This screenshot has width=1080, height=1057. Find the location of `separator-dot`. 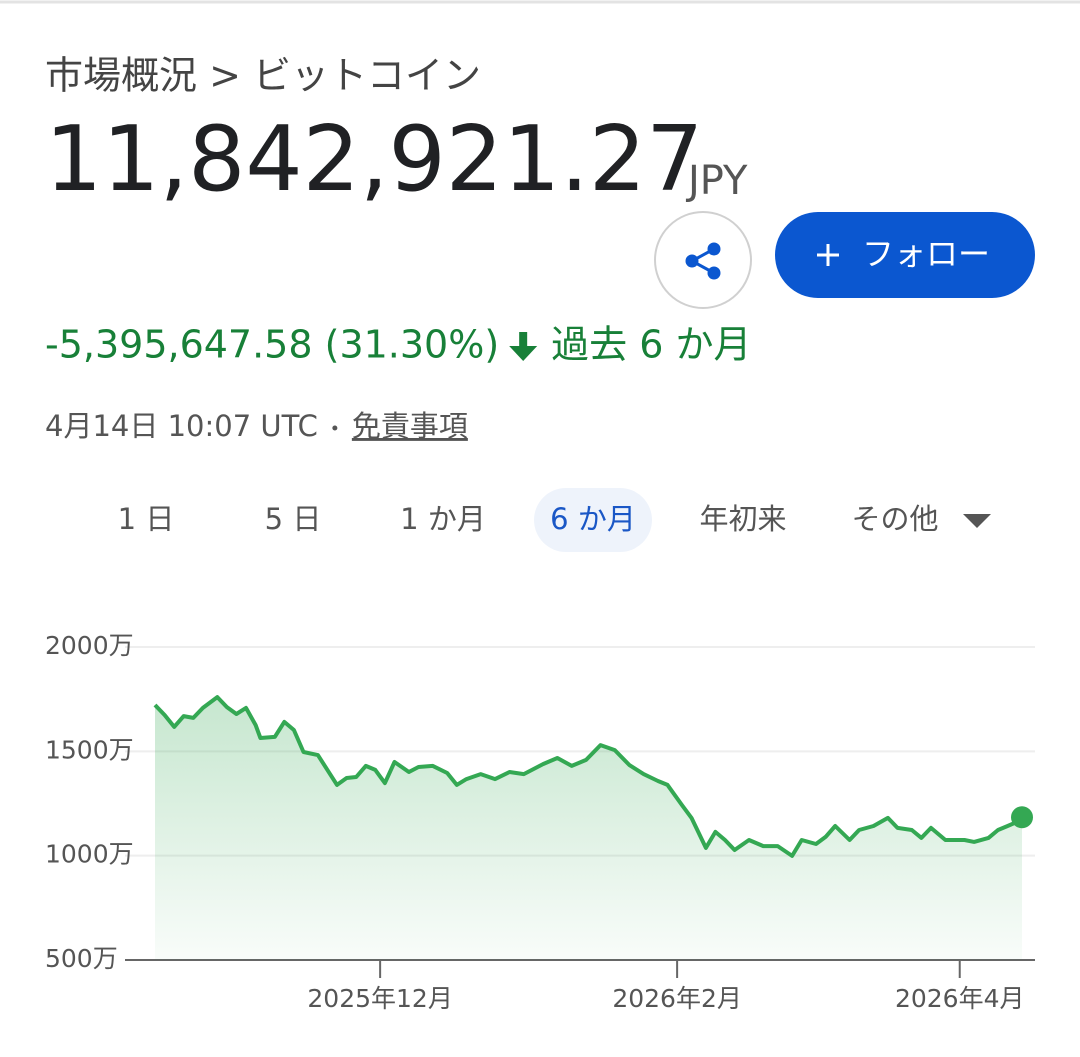

separator-dot is located at coordinates (335, 428).